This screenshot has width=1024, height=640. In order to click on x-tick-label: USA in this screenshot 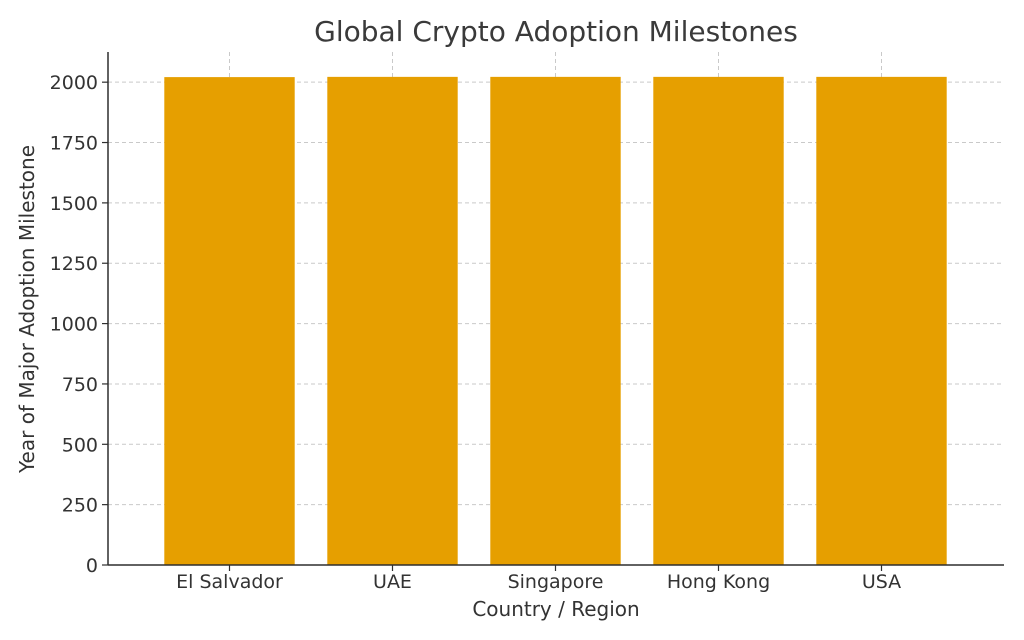, I will do `click(881, 582)`.